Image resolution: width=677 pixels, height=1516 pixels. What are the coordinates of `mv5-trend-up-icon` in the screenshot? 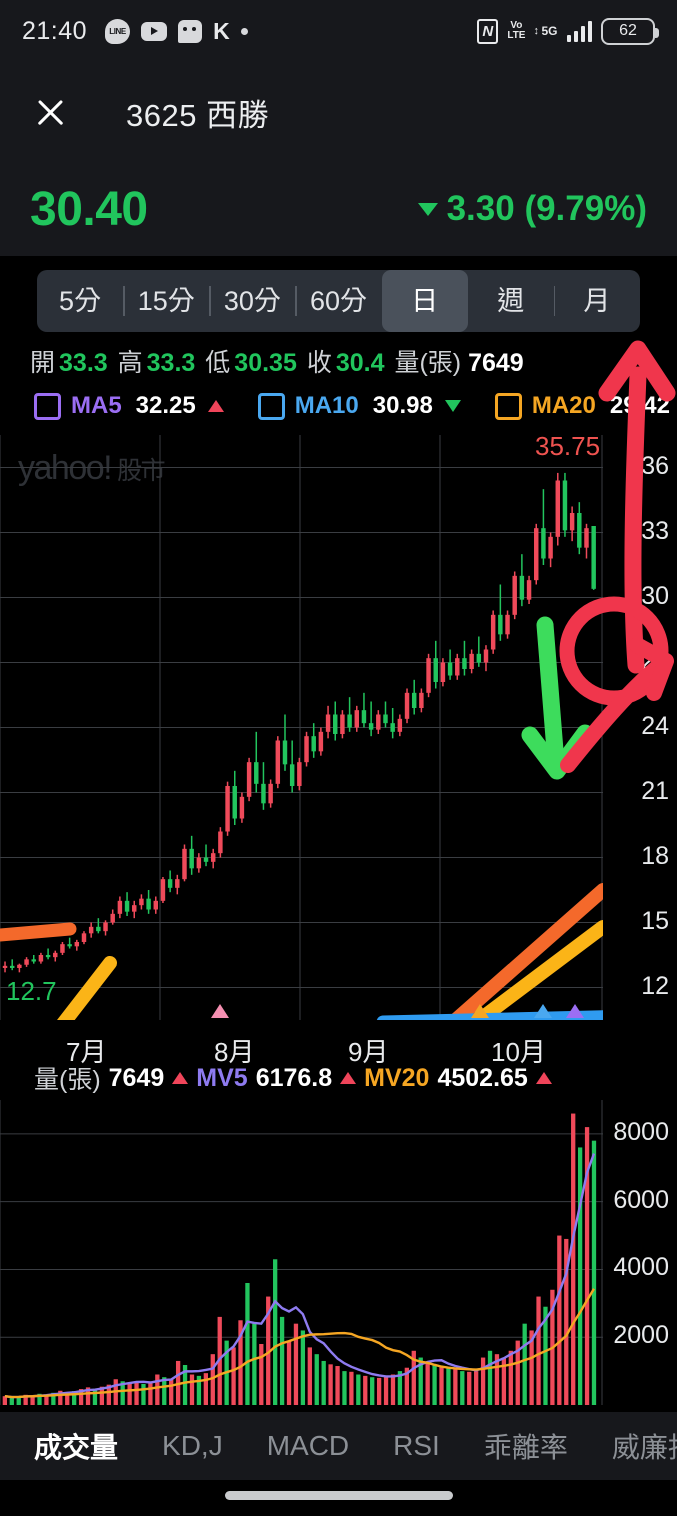 It's located at (348, 1078).